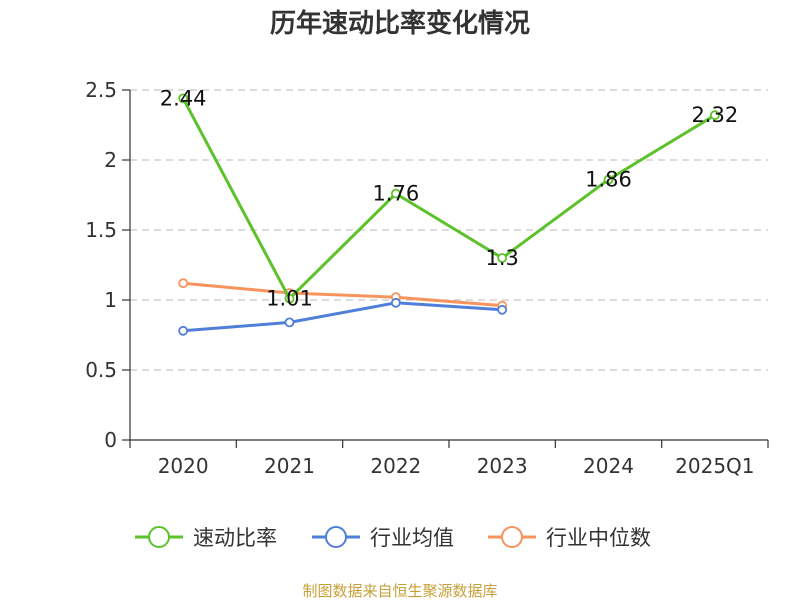 This screenshot has width=800, height=600. Describe the element at coordinates (395, 466) in the screenshot. I see `x-tick-label: 2022` at that location.